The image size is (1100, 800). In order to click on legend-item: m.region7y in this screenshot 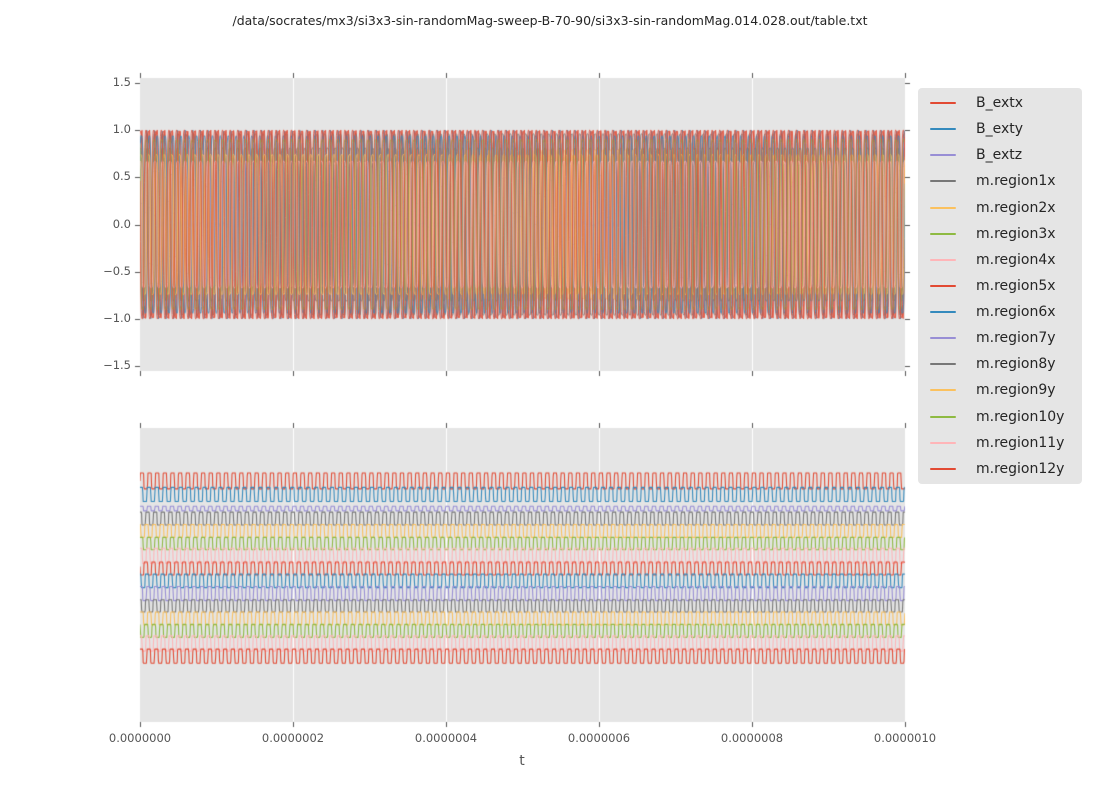, I will do `click(1000, 338)`.